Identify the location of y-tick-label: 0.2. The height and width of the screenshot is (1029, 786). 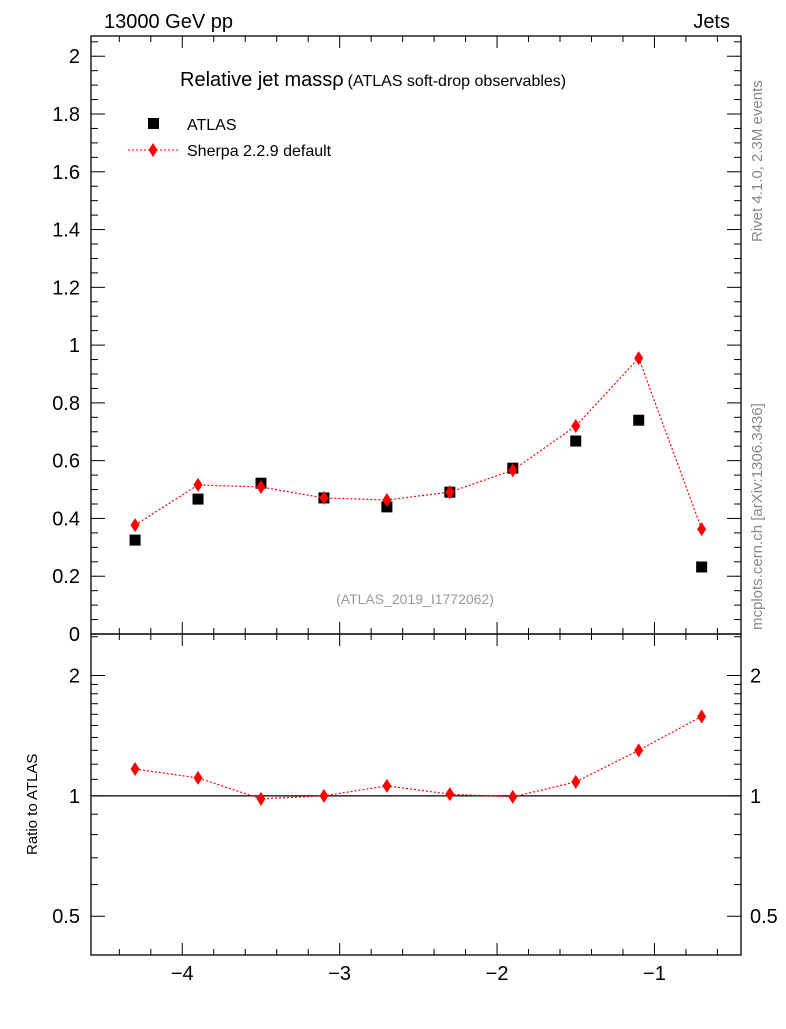
(66, 577).